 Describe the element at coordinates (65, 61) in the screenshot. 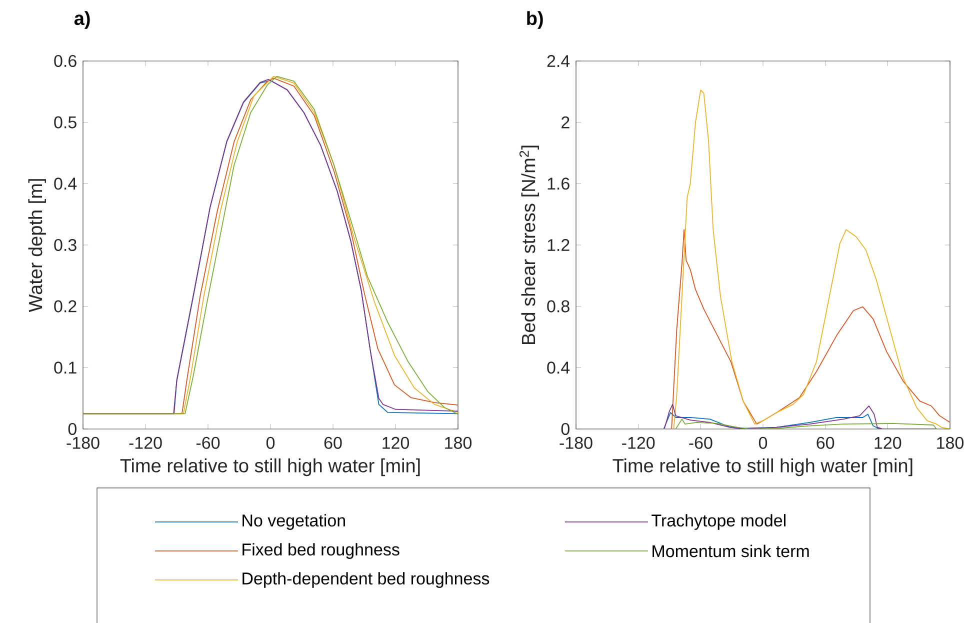

I see `y-tick-label: 0.6` at that location.